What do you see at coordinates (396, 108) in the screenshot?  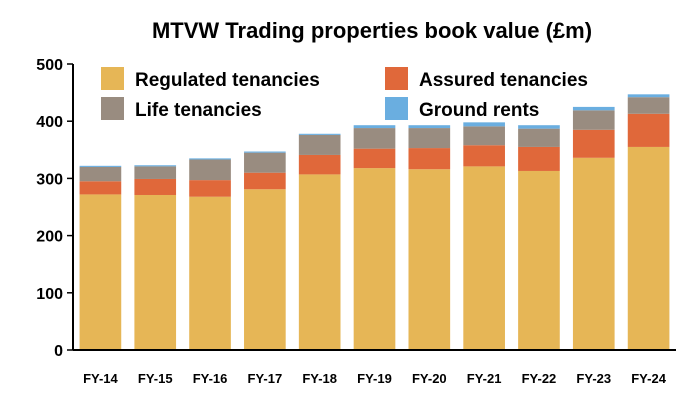 I see `legend-swatch-ground-rents` at bounding box center [396, 108].